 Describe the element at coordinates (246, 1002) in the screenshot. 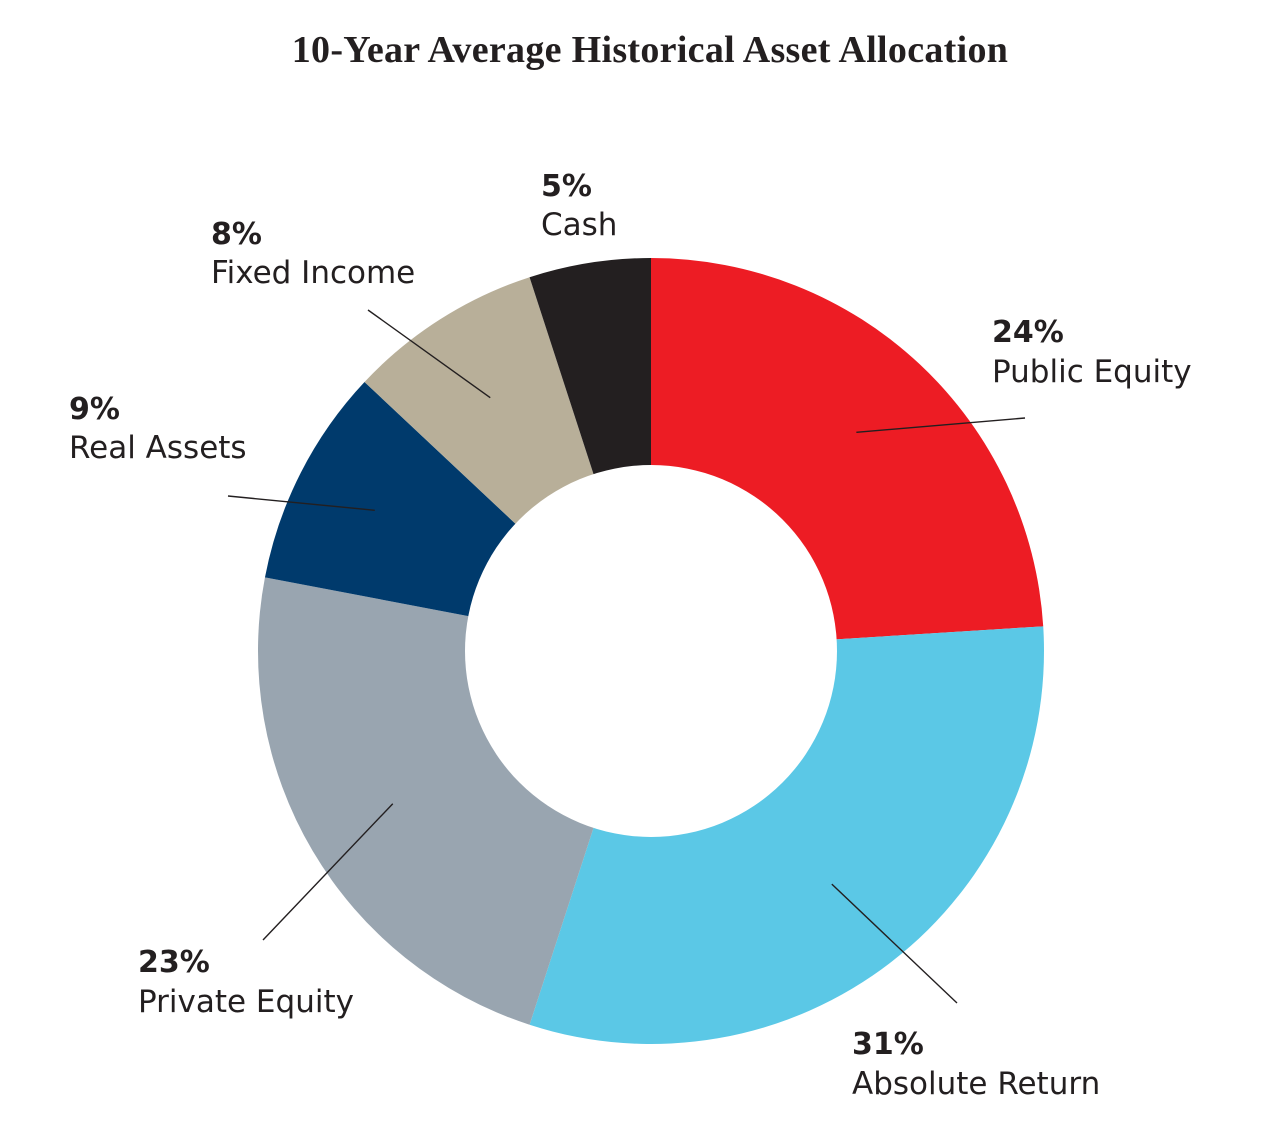

I see `slice-label-private-equity: Private Equity` at that location.